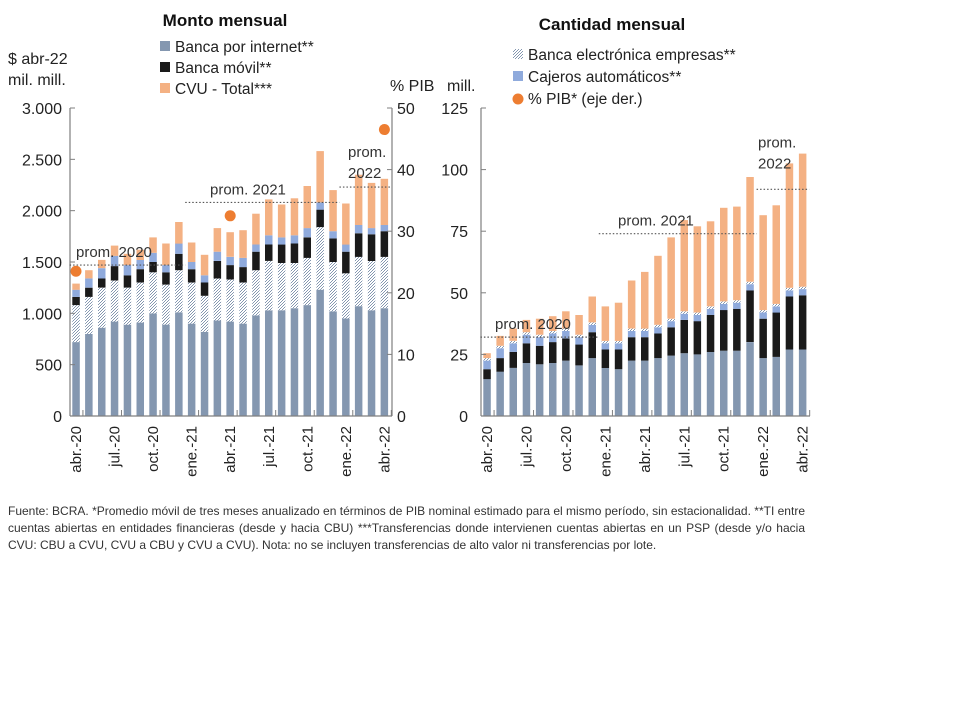  I want to click on legend-label: Banca electrónica empresas**, so click(632, 55).